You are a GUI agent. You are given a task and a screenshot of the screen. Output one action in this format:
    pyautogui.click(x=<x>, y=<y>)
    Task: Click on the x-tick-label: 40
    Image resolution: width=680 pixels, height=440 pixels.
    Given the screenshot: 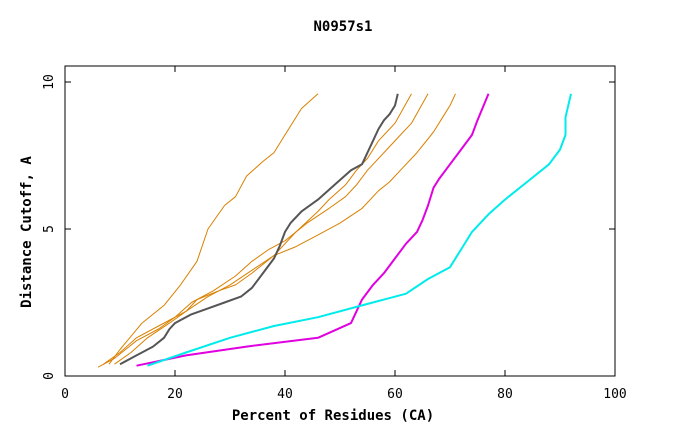 What is the action you would take?
    pyautogui.click(x=285, y=394)
    